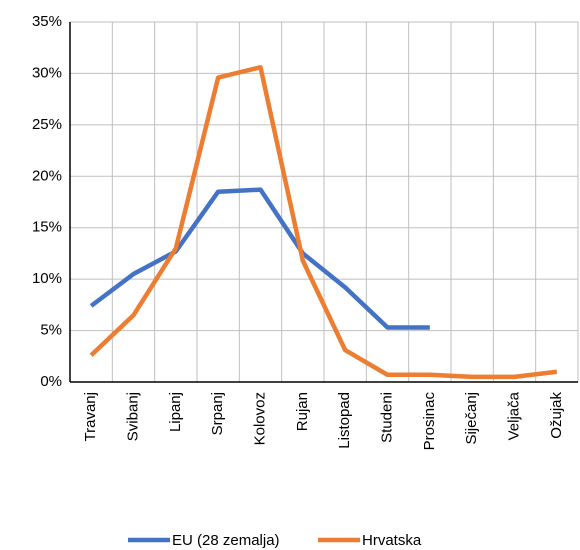 Image resolution: width=580 pixels, height=550 pixels. I want to click on y-tick-label: 5%, so click(51, 330).